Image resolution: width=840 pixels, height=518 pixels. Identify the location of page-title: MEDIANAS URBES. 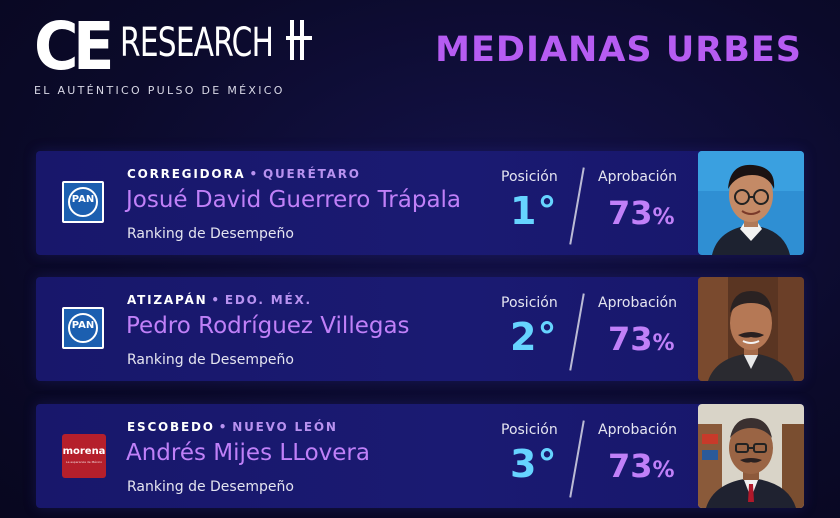
(618, 50).